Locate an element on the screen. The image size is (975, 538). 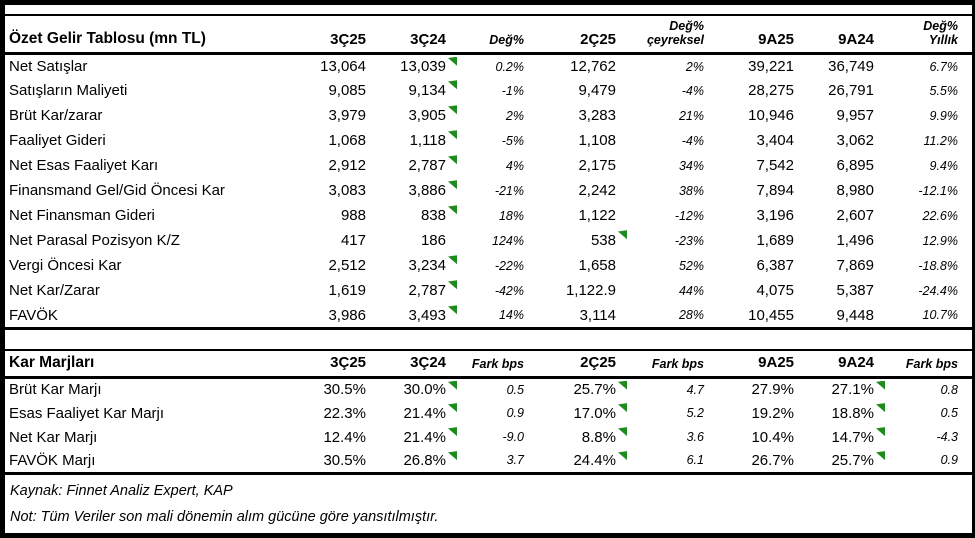
row-label: Net Kar/Zarar is located at coordinates (54, 291).